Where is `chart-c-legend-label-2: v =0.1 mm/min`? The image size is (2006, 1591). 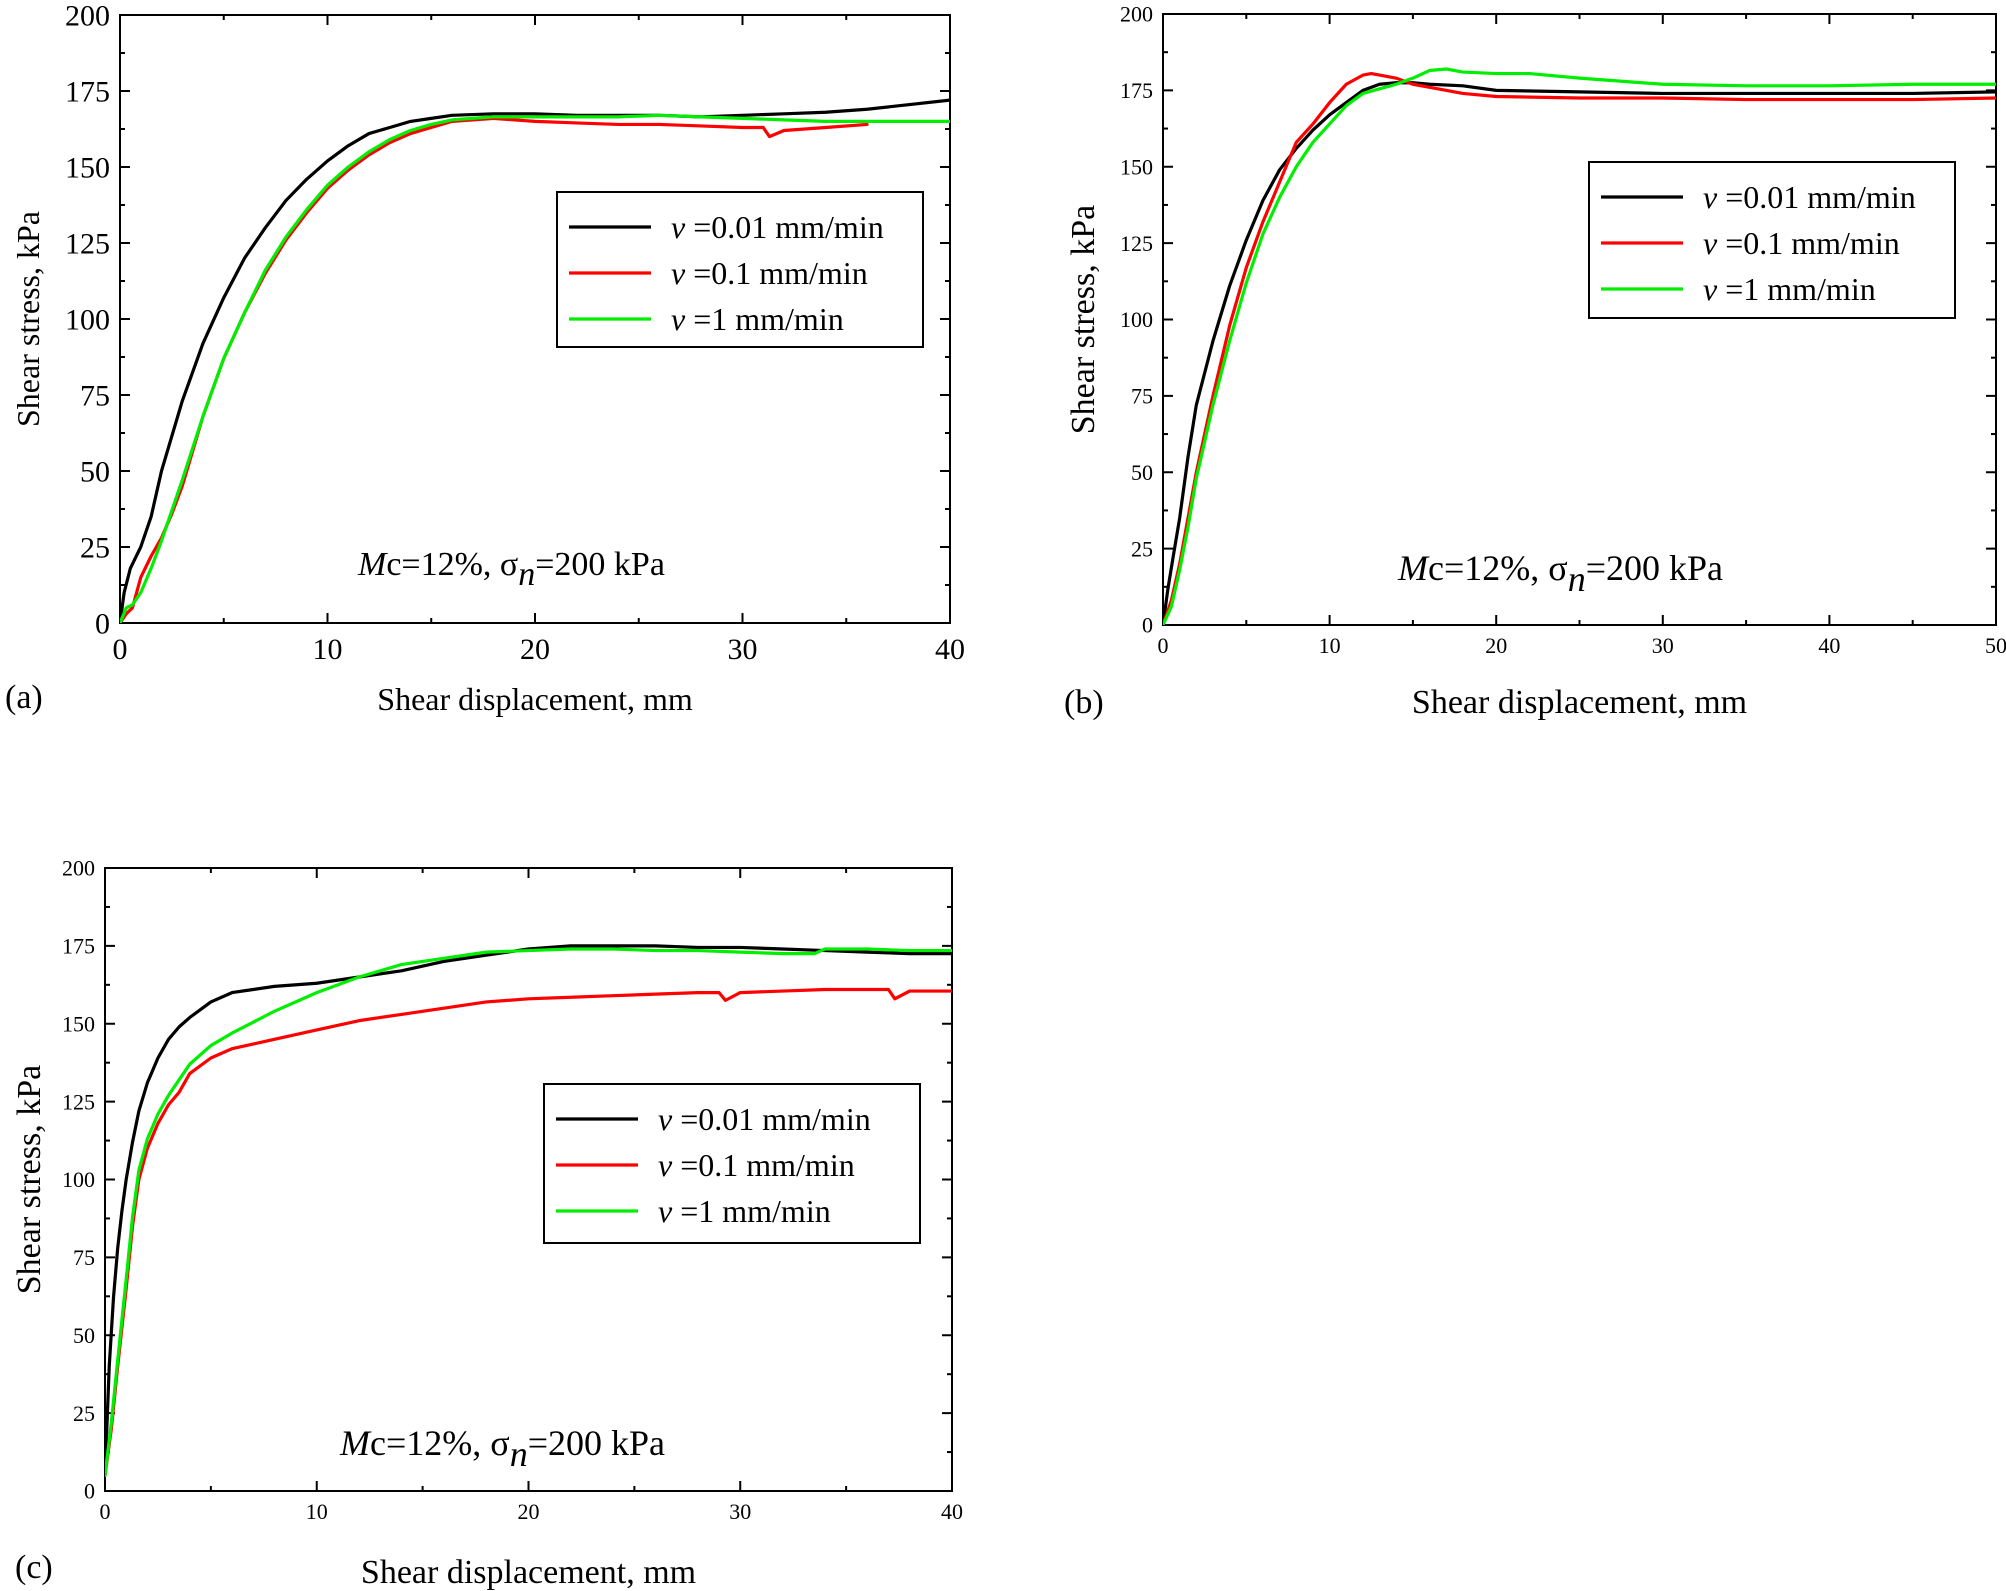
chart-c-legend-label-2: v =0.1 mm/min is located at coordinates (756, 1165).